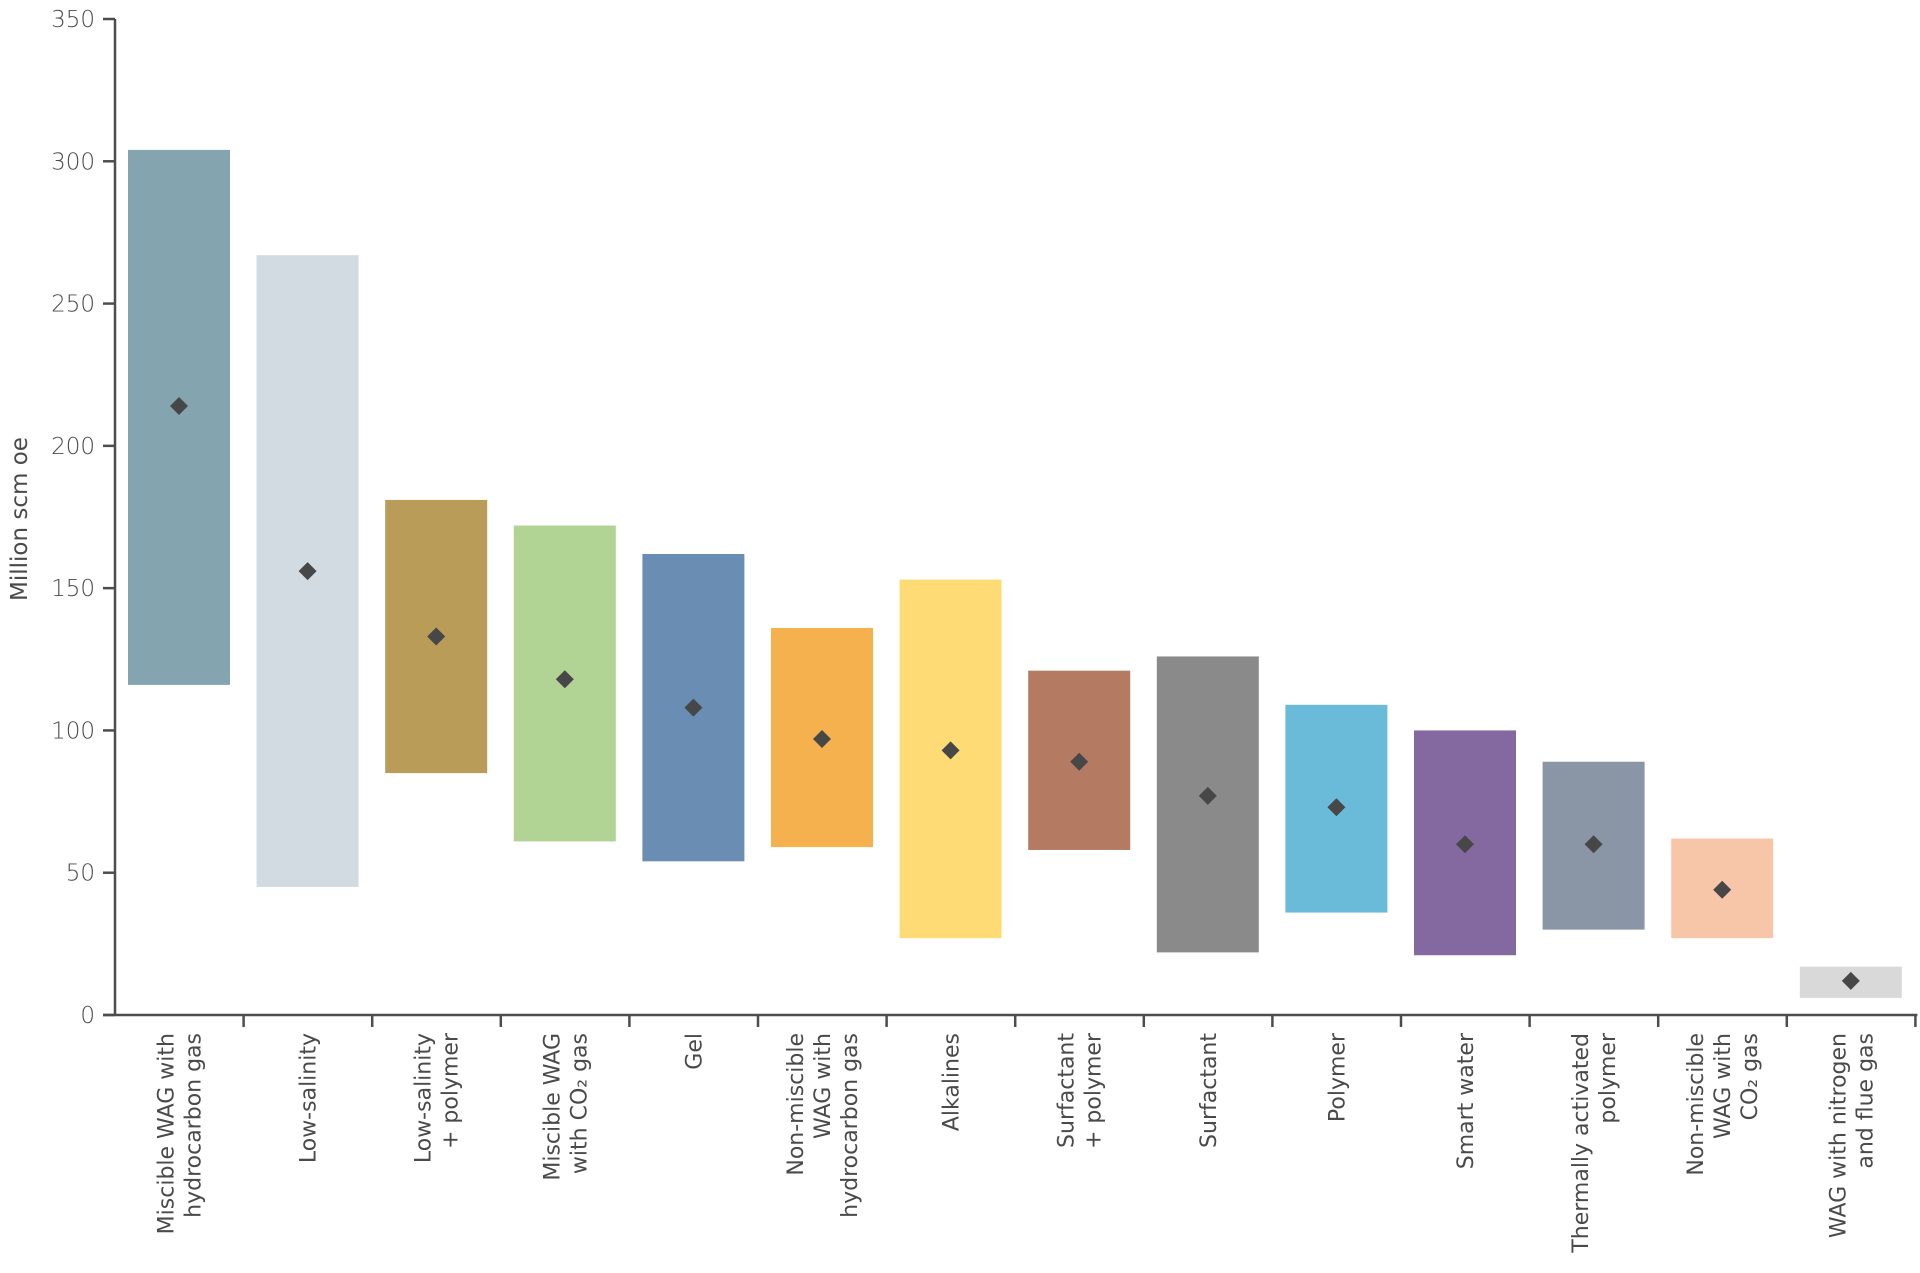  I want to click on y-tick-label: 50, so click(80, 874).